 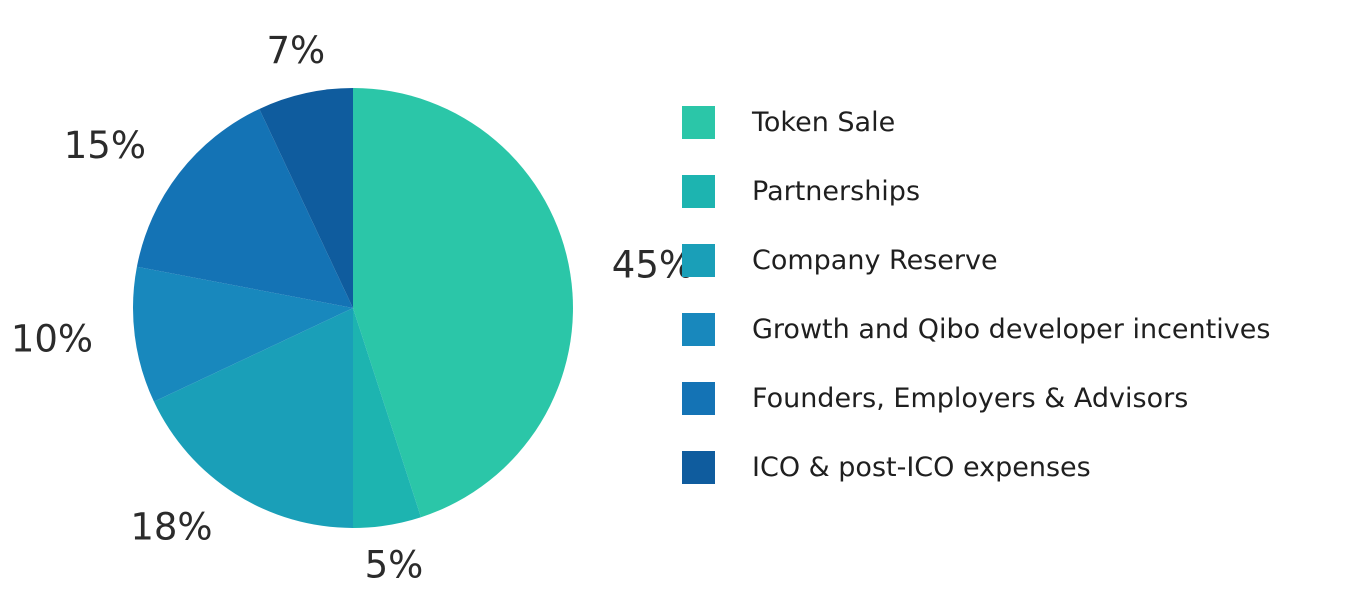 What do you see at coordinates (295, 50) in the screenshot?
I see `slice-value-label: 7%` at bounding box center [295, 50].